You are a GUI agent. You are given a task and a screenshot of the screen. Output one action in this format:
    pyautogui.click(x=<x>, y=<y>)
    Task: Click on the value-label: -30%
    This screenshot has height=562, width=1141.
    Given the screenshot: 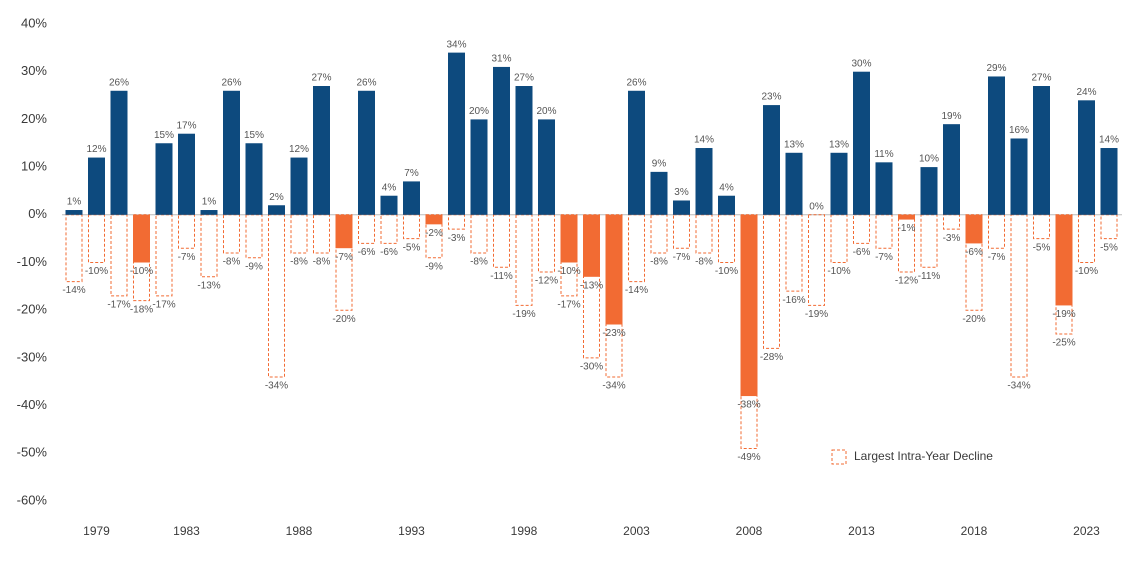 What is the action you would take?
    pyautogui.click(x=591, y=367)
    